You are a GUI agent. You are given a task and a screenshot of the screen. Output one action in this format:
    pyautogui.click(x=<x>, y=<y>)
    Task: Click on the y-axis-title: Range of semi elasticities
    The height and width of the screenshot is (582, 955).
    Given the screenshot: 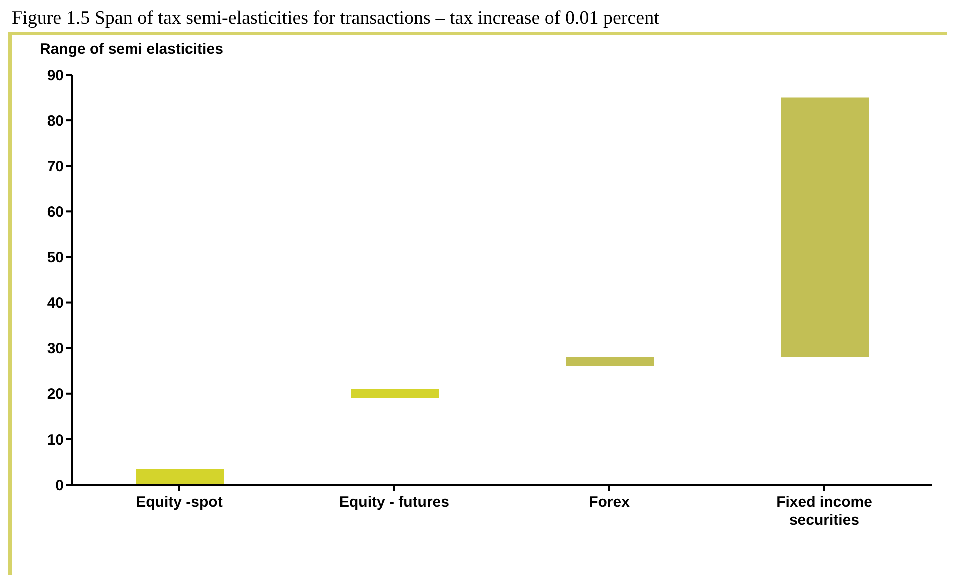 What is the action you would take?
    pyautogui.click(x=132, y=49)
    